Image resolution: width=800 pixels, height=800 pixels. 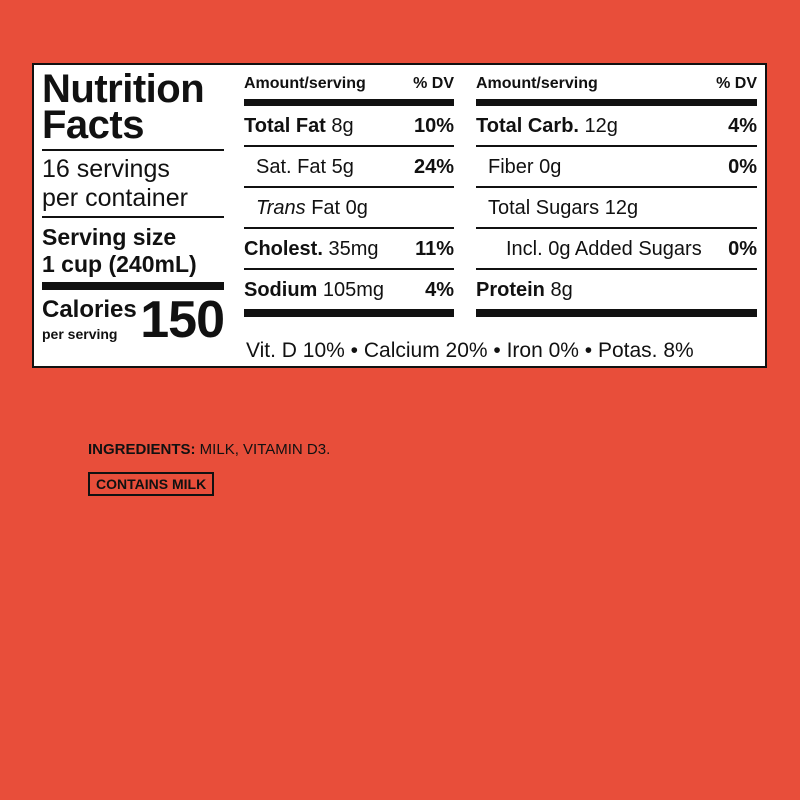 I want to click on nutrient-row-sat-fat: Sat. Fat 5g 24%, so click(x=355, y=167).